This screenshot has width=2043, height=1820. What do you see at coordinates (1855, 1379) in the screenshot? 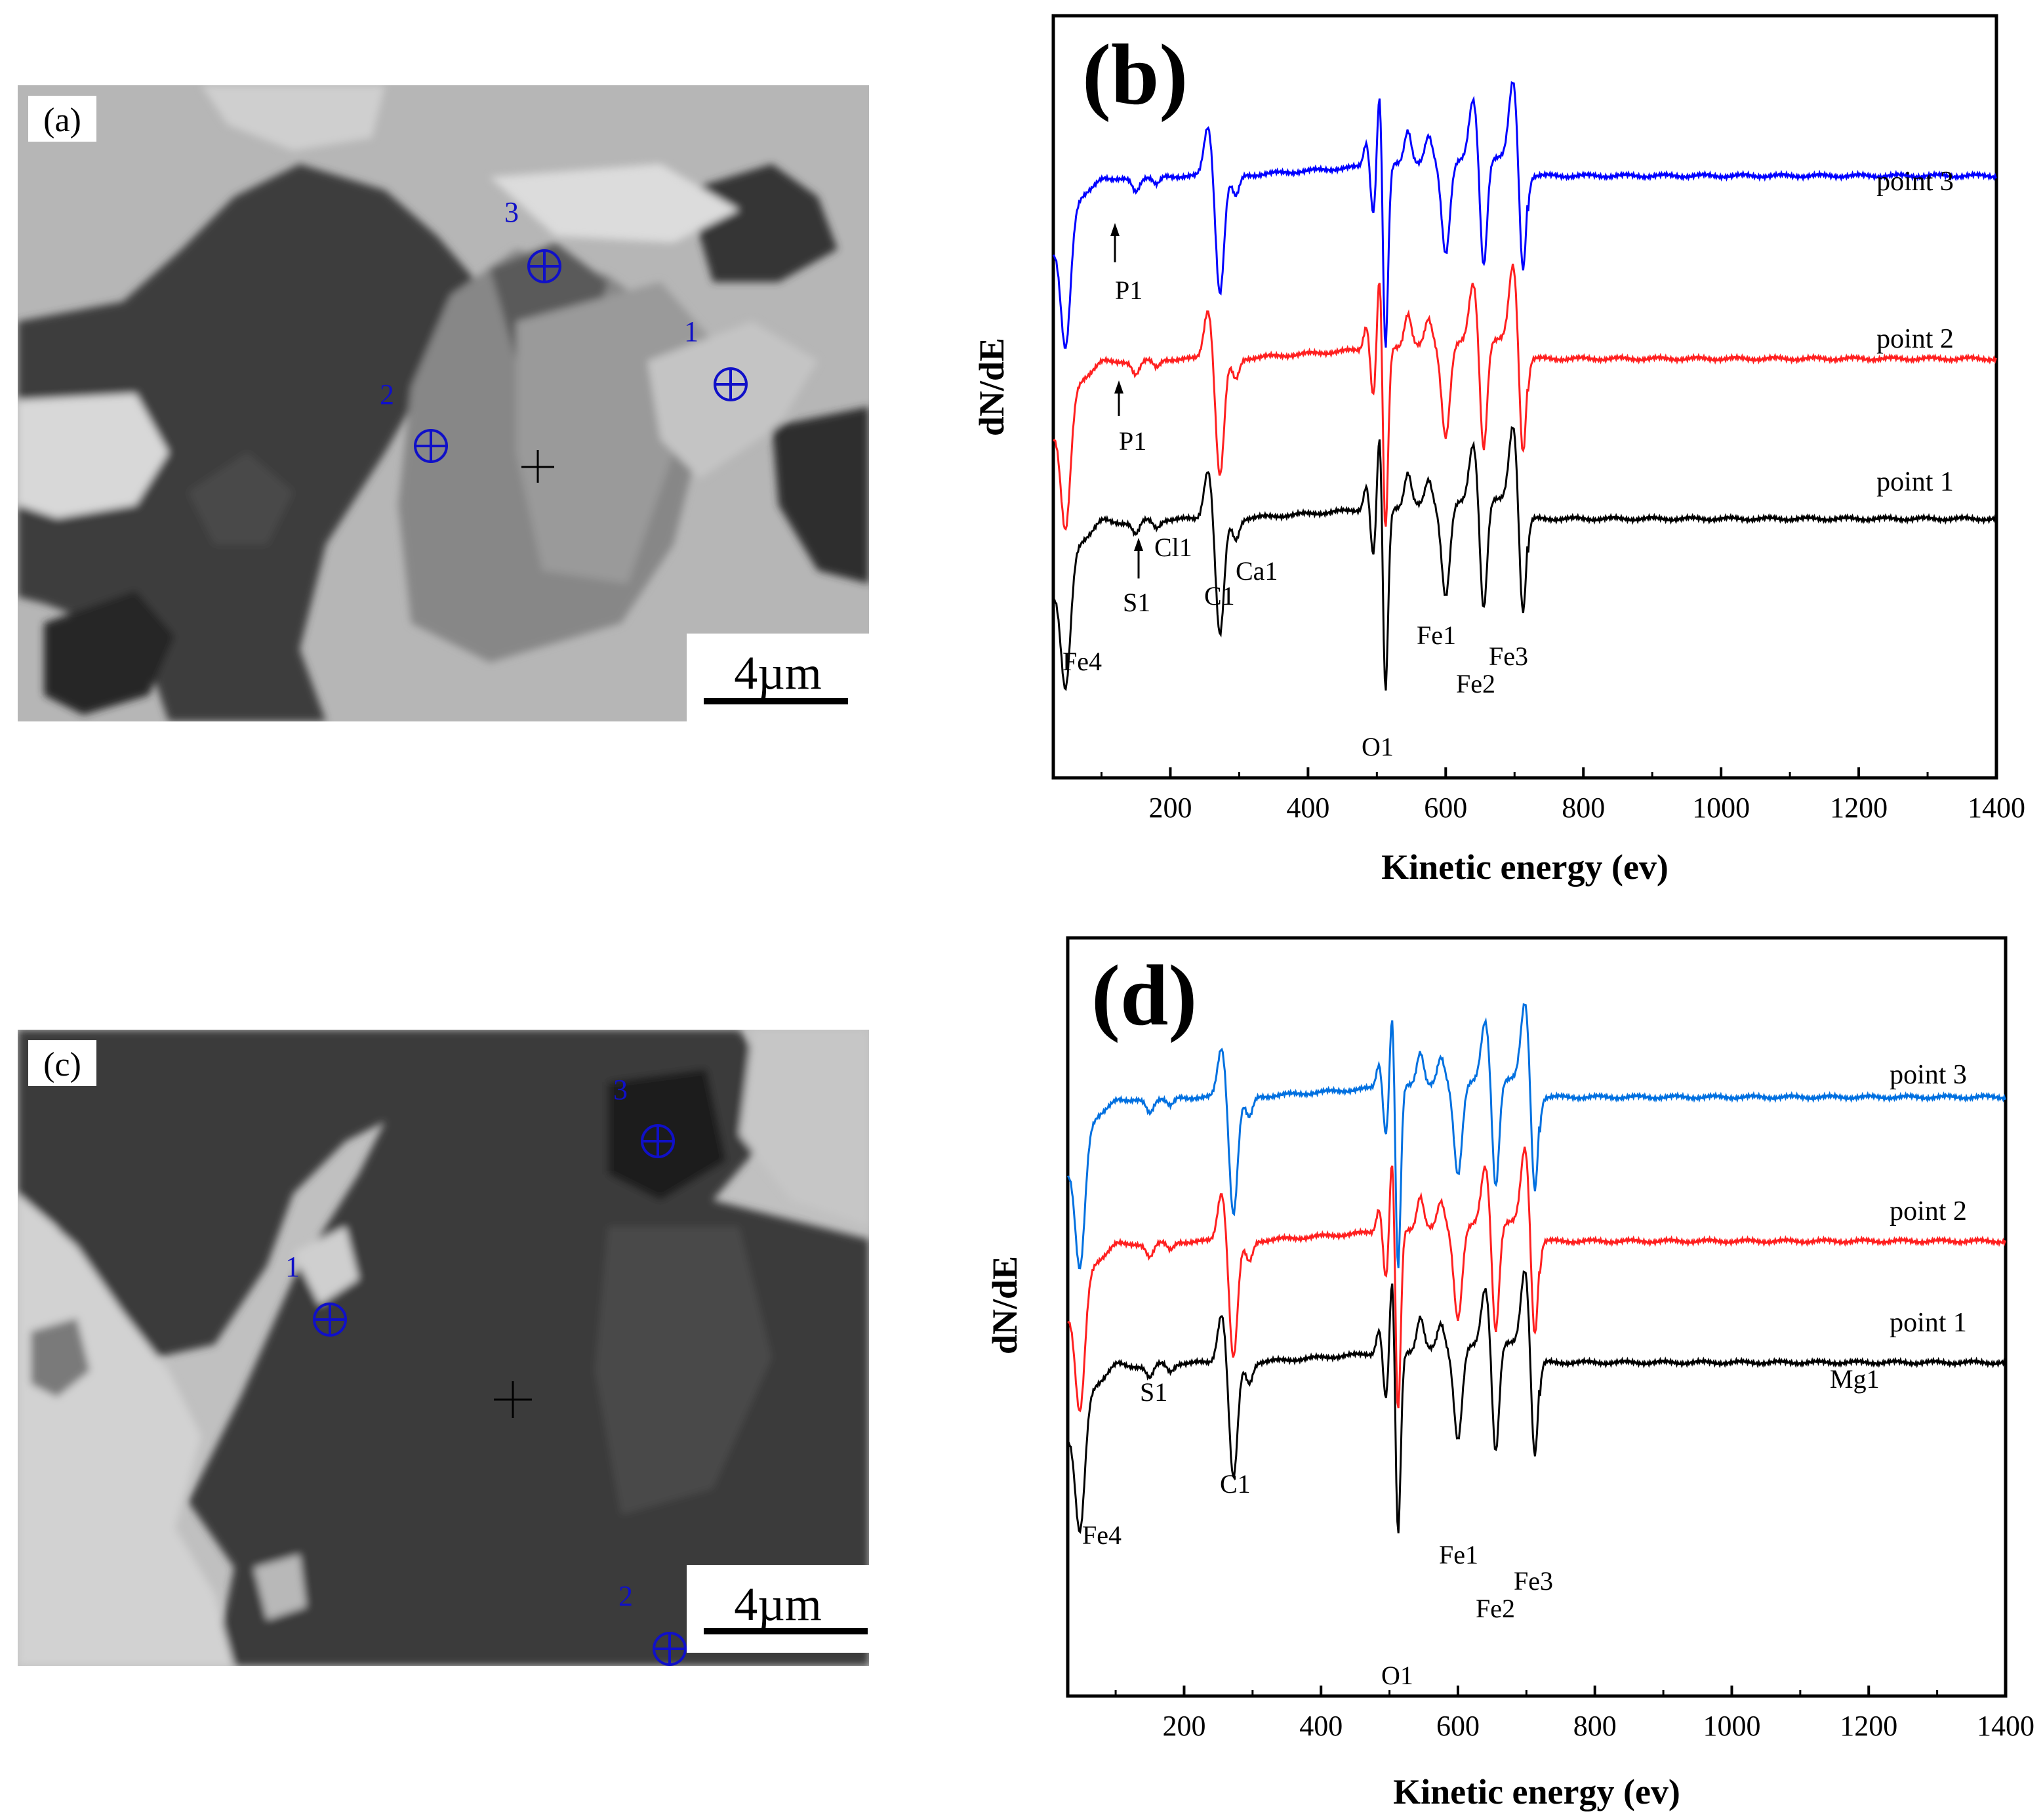
I see `peak-label-mg1: Mg1` at bounding box center [1855, 1379].